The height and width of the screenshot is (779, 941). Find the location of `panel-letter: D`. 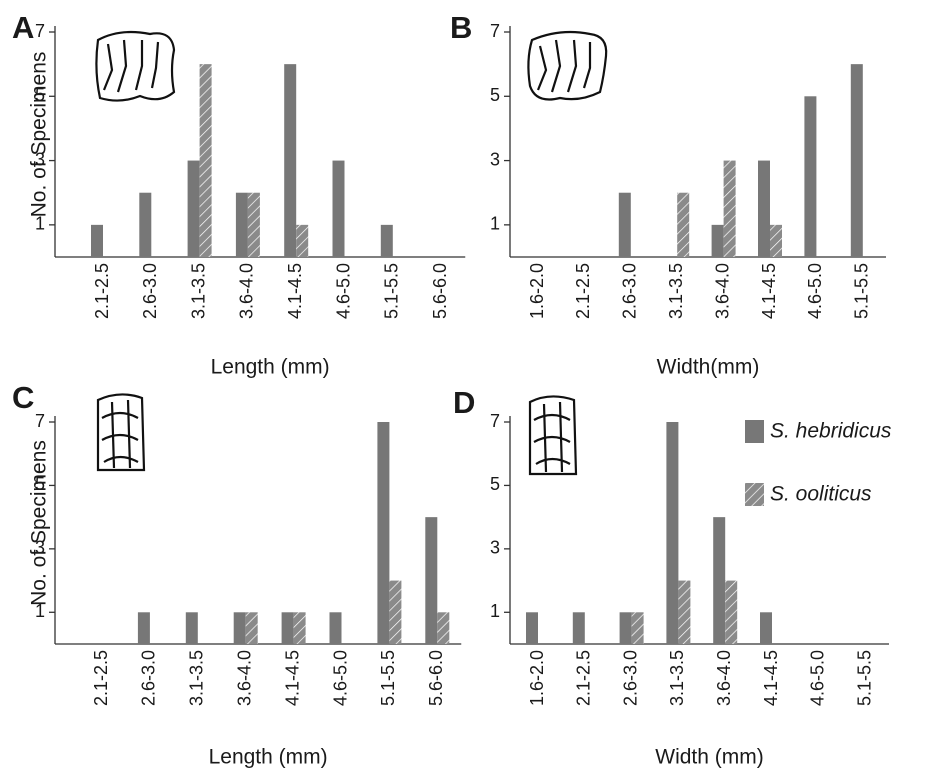

panel-letter: D is located at coordinates (464, 402).